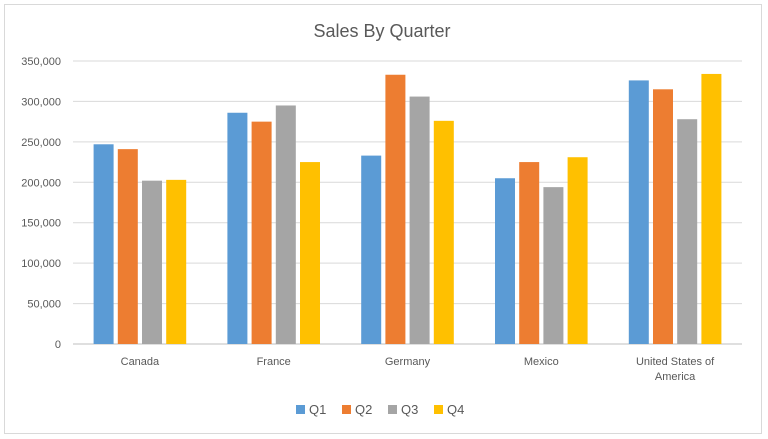 This screenshot has height=439, width=768. What do you see at coordinates (675, 362) in the screenshot?
I see `x-tick-label: United States of` at bounding box center [675, 362].